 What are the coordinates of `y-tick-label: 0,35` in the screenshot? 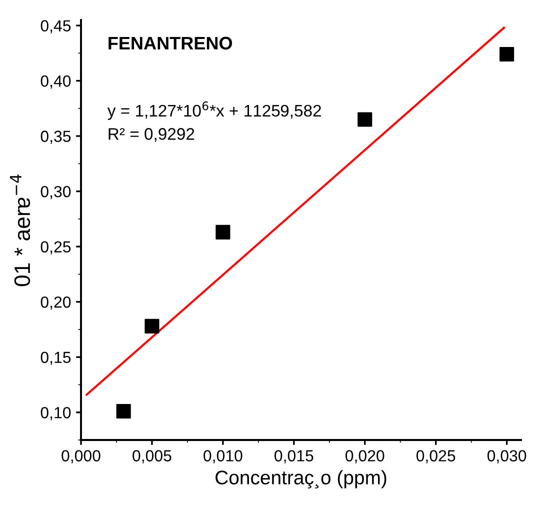 It's located at (55, 137).